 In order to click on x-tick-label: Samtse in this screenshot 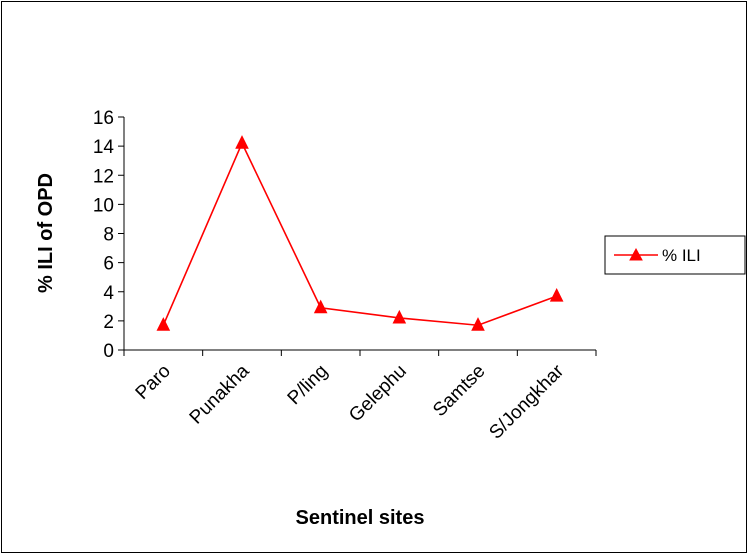, I will do `click(459, 391)`.